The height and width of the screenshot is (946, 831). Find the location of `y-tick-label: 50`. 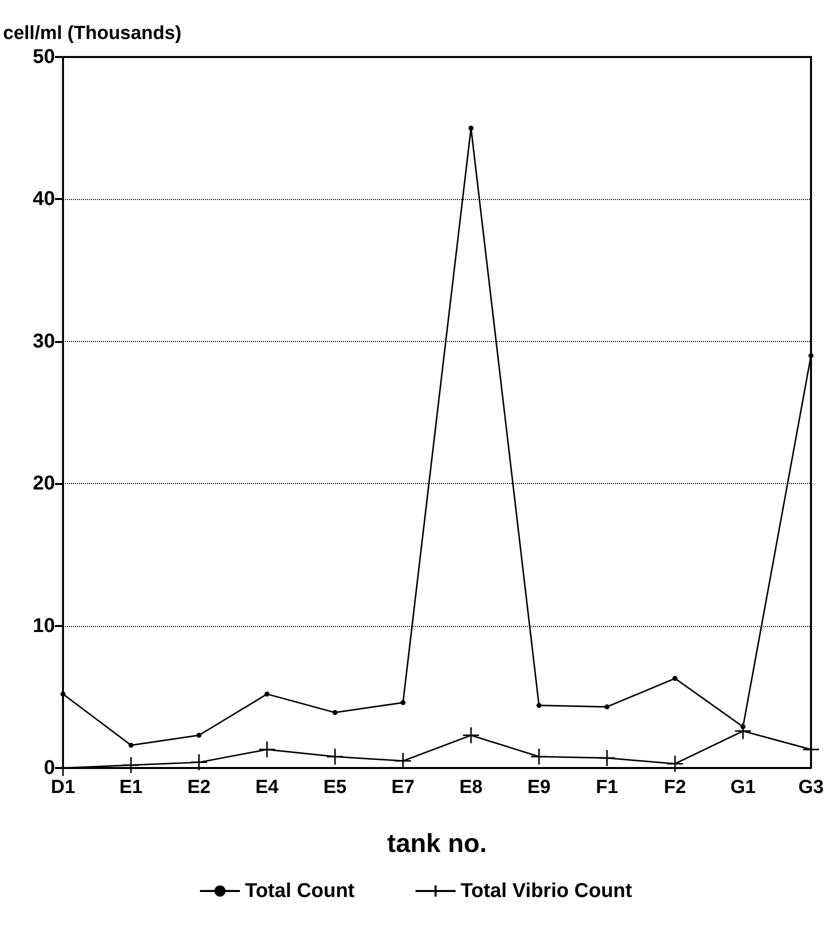

y-tick-label: 50 is located at coordinates (43, 57).